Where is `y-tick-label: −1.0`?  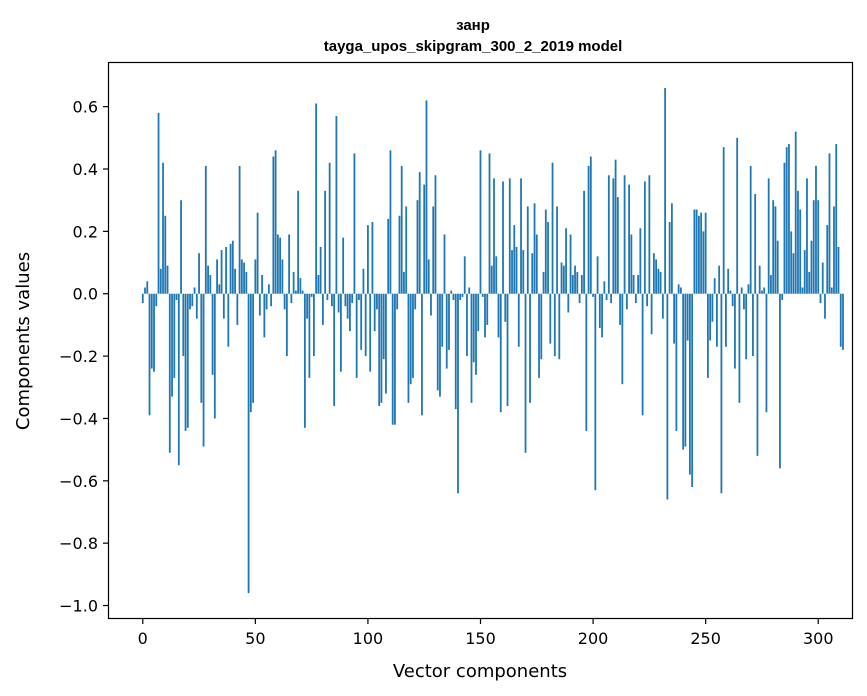
y-tick-label: −1.0 is located at coordinates (78, 606).